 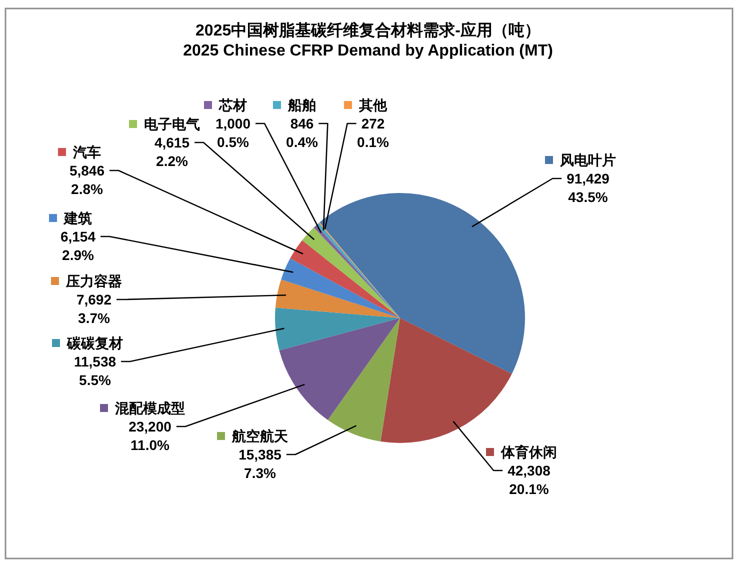 What do you see at coordinates (172, 151) in the screenshot?
I see `data-label: 4,615 2.2%` at bounding box center [172, 151].